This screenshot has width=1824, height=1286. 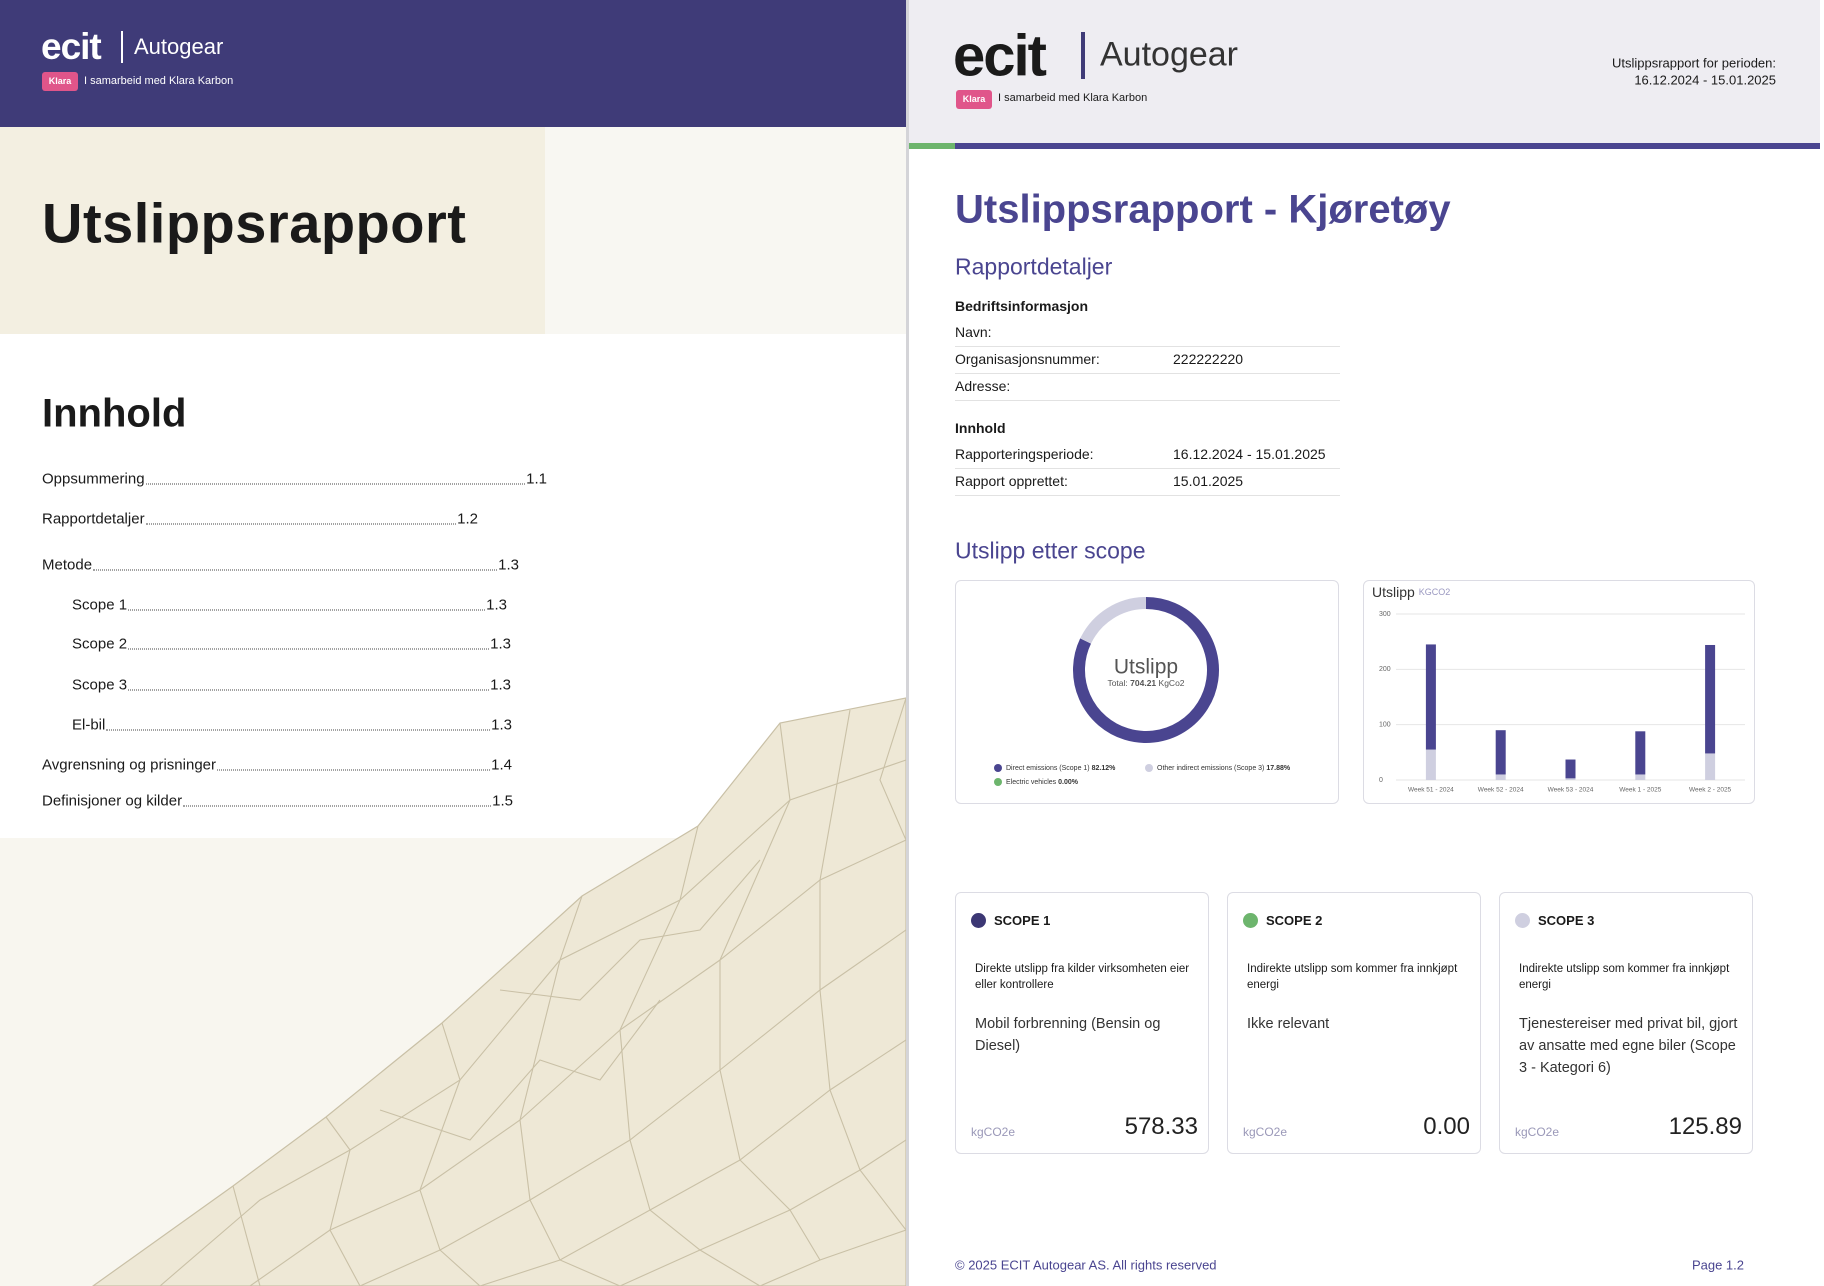 What do you see at coordinates (907, 643) in the screenshot?
I see `page-divider` at bounding box center [907, 643].